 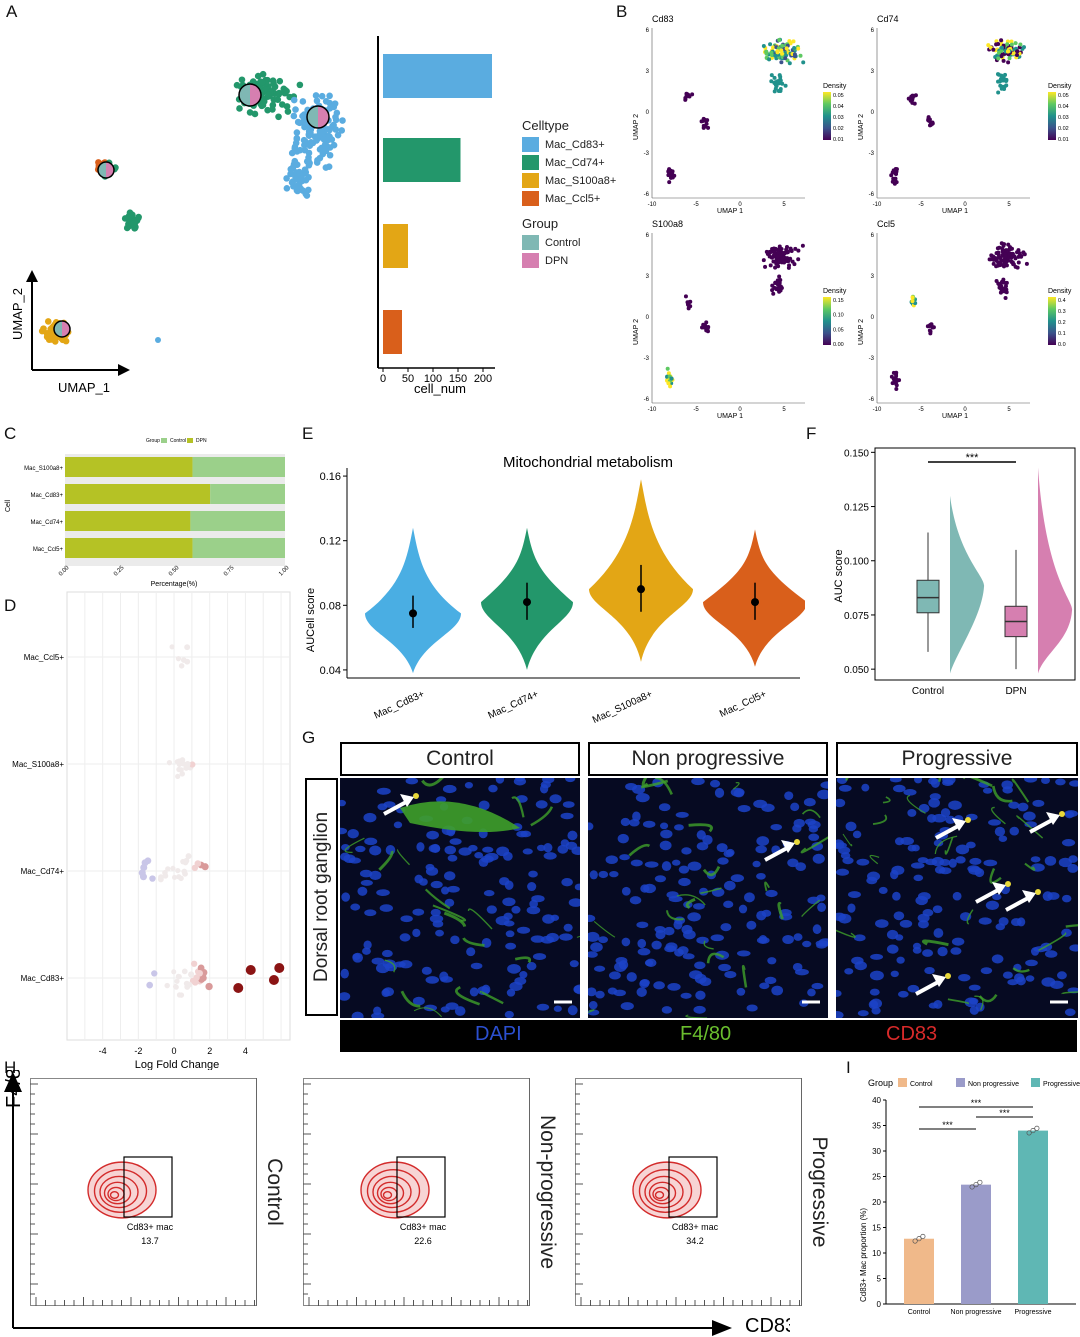 What do you see at coordinates (8, 505) in the screenshot?
I see `c-y-label: Cell` at bounding box center [8, 505].